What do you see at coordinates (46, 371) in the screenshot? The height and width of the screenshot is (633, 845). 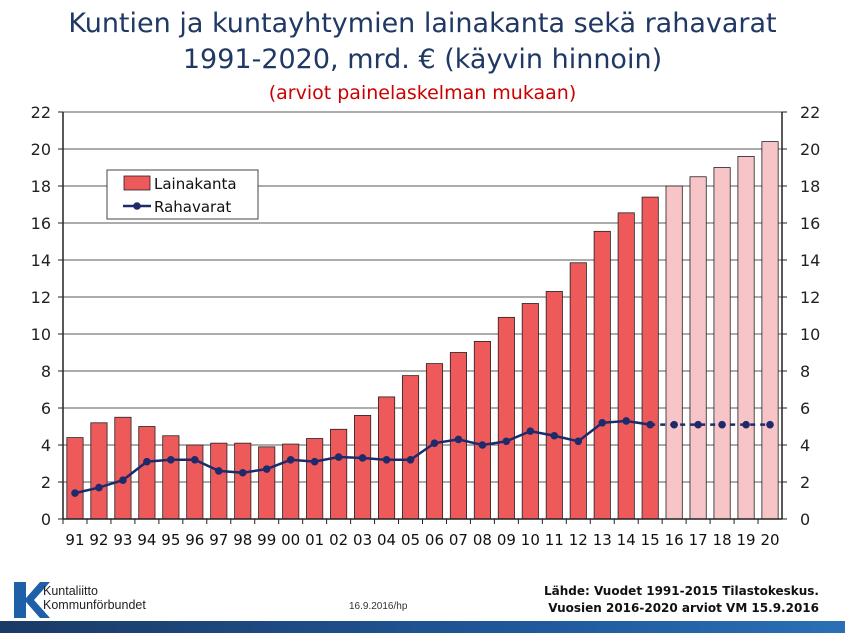 I see `y-tick-label-left: 8` at bounding box center [46, 371].